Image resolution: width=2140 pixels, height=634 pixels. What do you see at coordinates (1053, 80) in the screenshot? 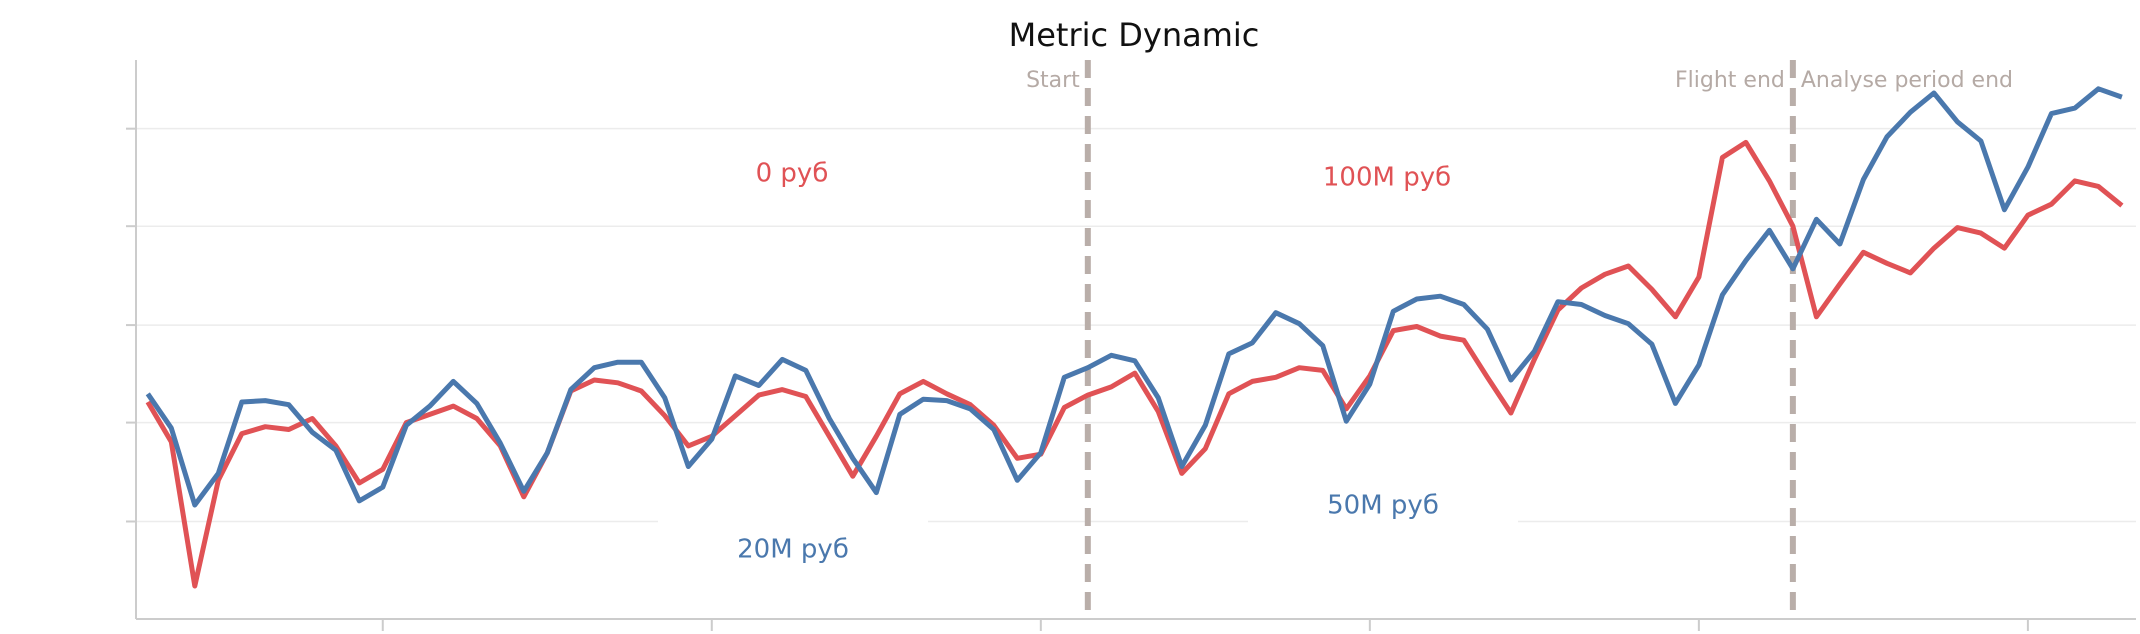
I see `reference-label: Start` at bounding box center [1053, 80].